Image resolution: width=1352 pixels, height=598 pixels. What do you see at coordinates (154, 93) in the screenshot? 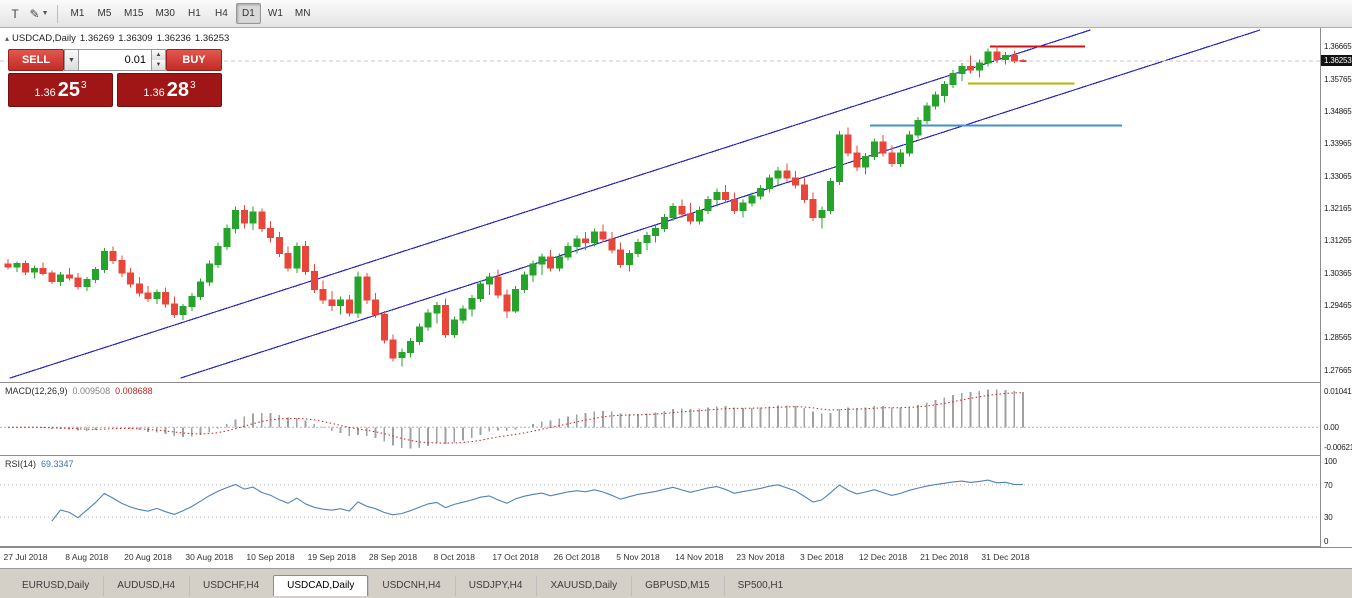
I see `ask-prefix: 1.36` at bounding box center [154, 93].